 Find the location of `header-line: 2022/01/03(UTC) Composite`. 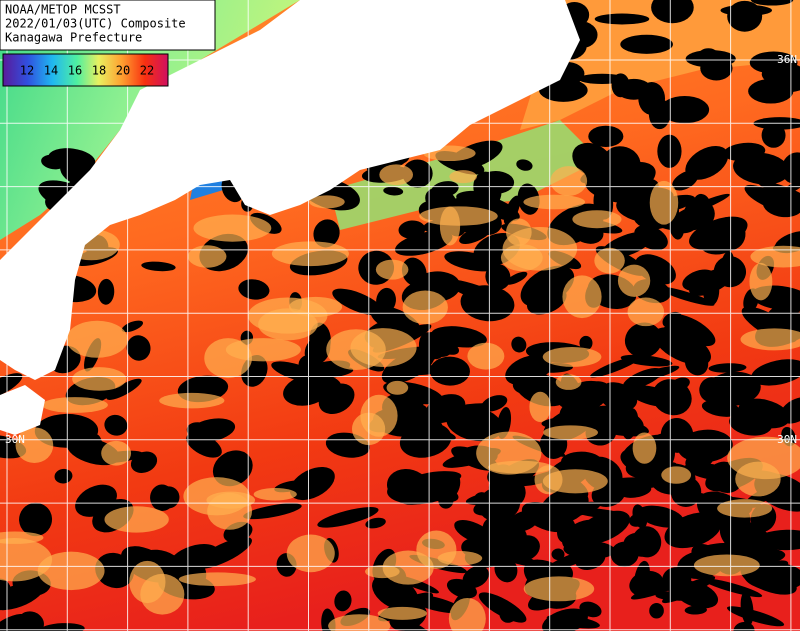

header-line: 2022/01/03(UTC) Composite is located at coordinates (95, 24).